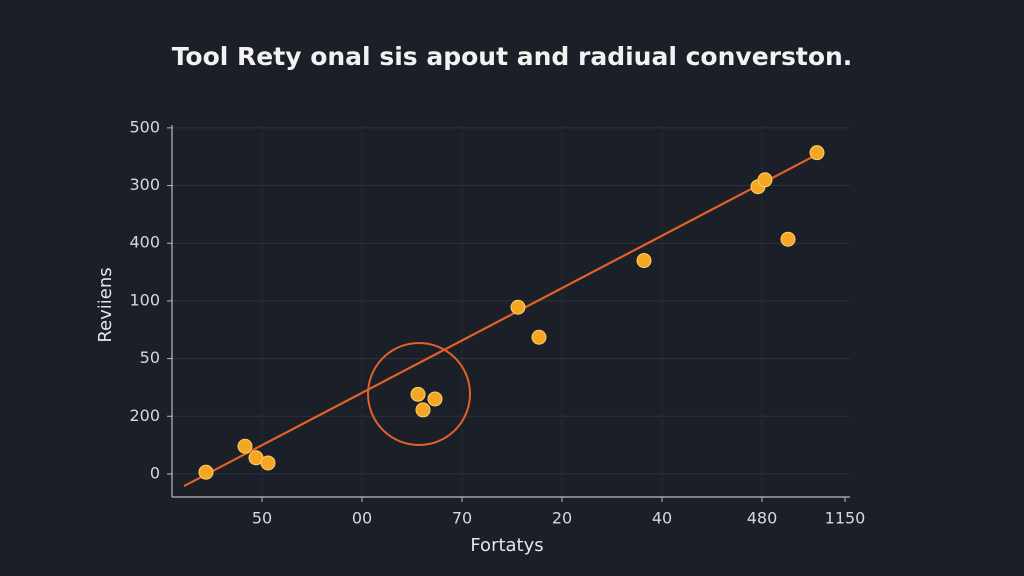 This screenshot has width=1024, height=576. Describe the element at coordinates (155, 472) in the screenshot. I see `y-tick-label: 0` at that location.